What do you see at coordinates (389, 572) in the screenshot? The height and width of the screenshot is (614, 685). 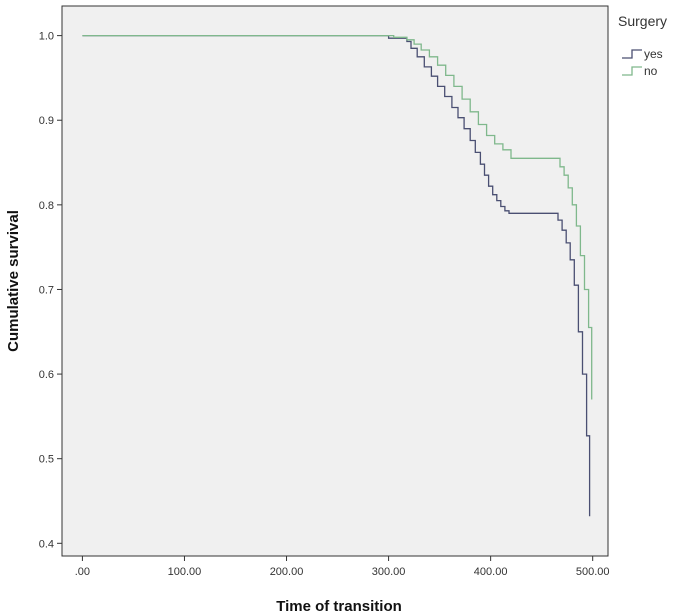 I see `x-tick-label: 300.00` at bounding box center [389, 572].